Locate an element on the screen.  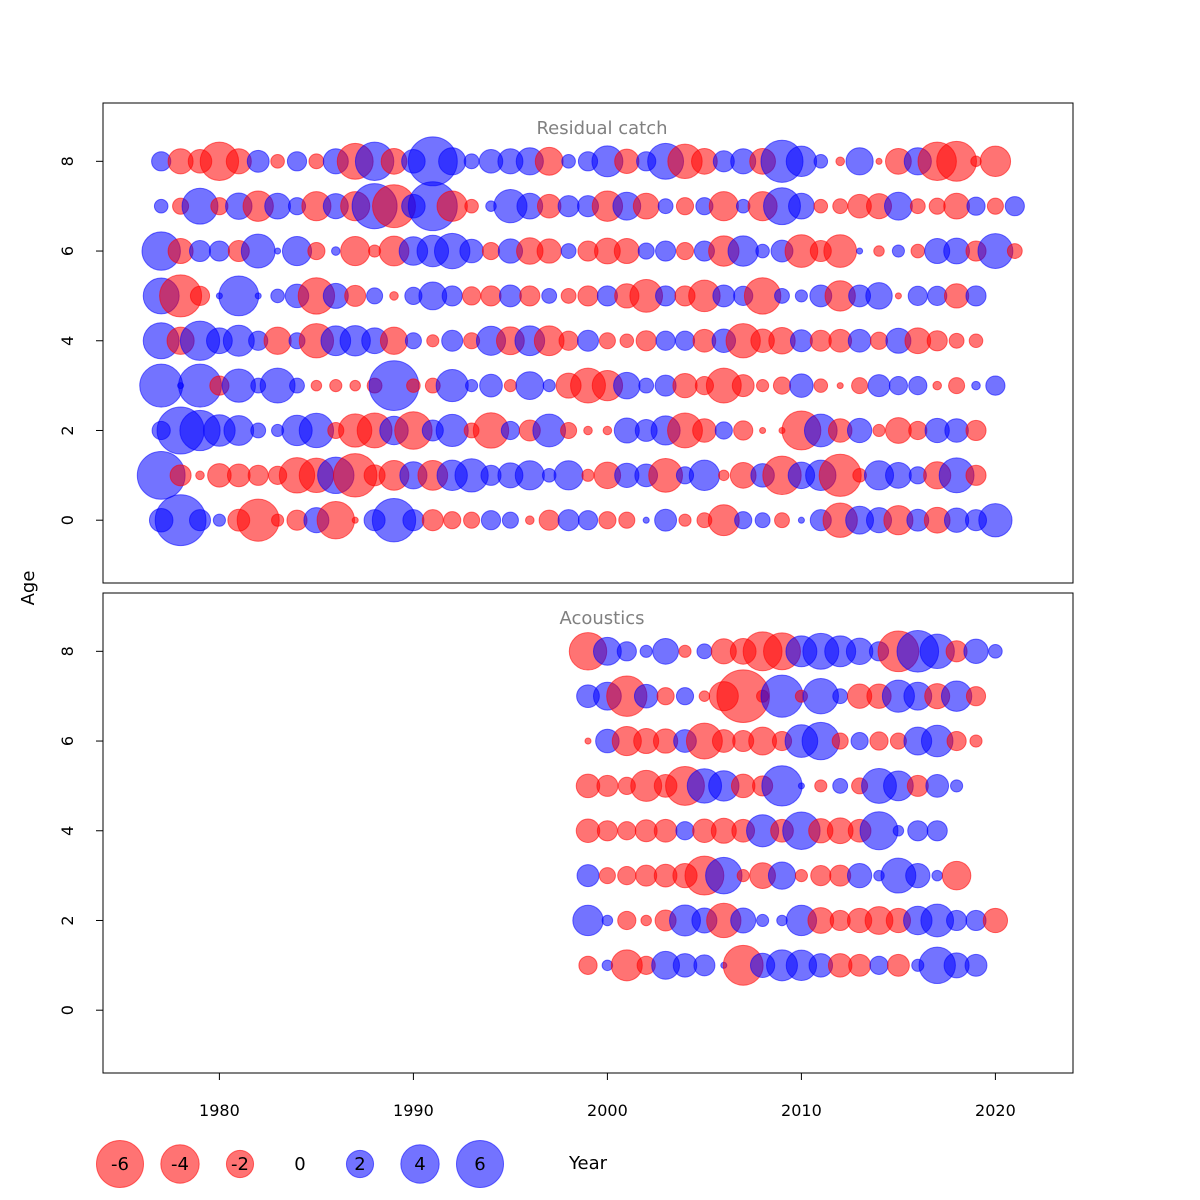
x-tick-label: 2020 is located at coordinates (995, 1110).